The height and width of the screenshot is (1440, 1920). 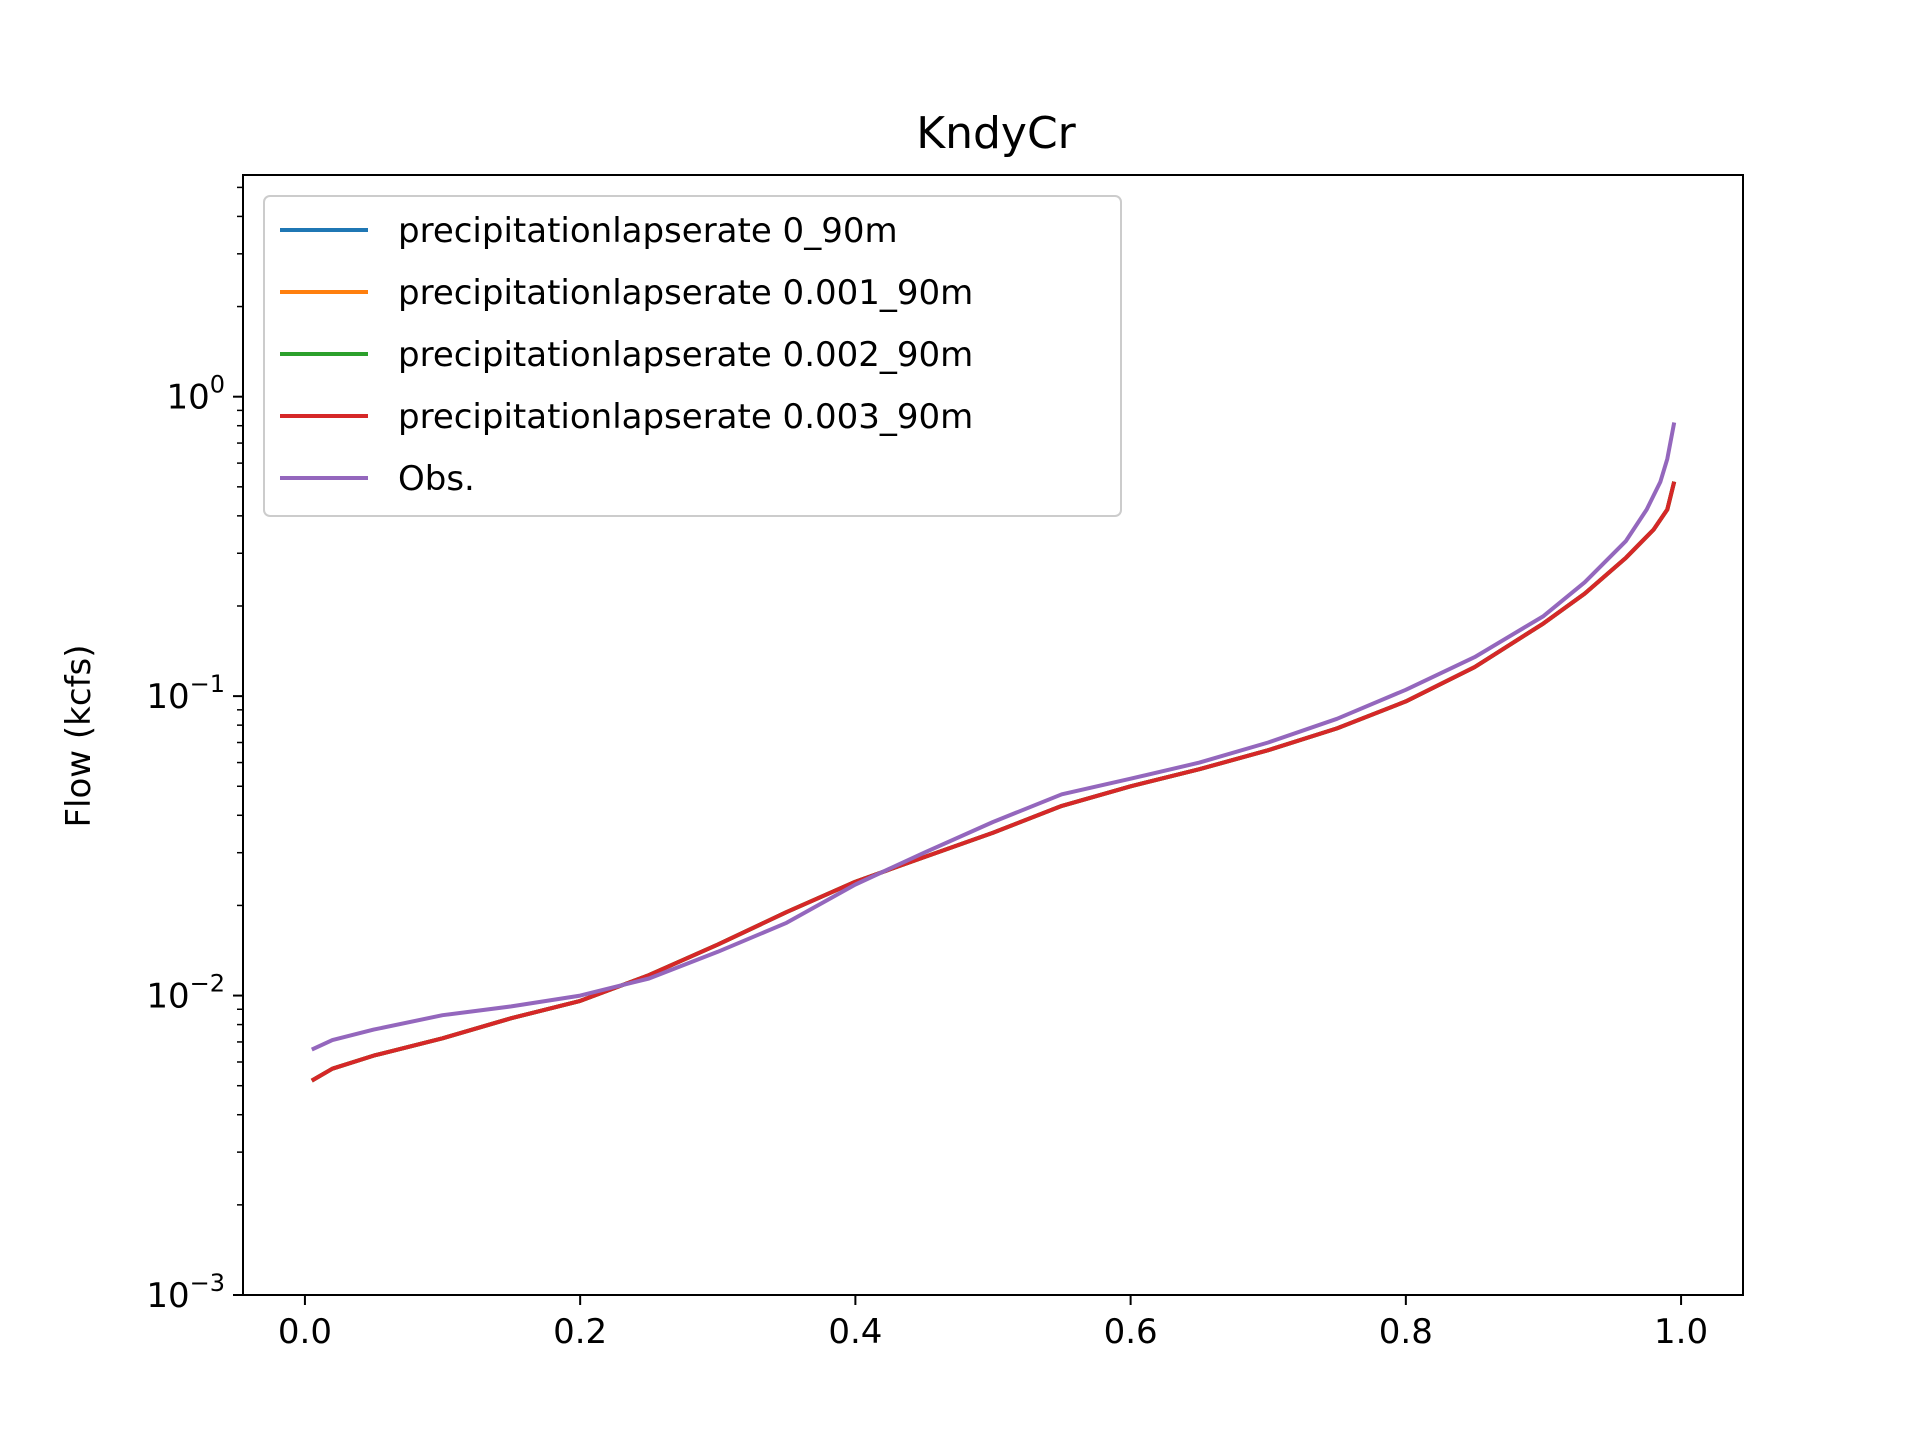 What do you see at coordinates (1406, 1332) in the screenshot?
I see `x-tick-label-4: 0.8` at bounding box center [1406, 1332].